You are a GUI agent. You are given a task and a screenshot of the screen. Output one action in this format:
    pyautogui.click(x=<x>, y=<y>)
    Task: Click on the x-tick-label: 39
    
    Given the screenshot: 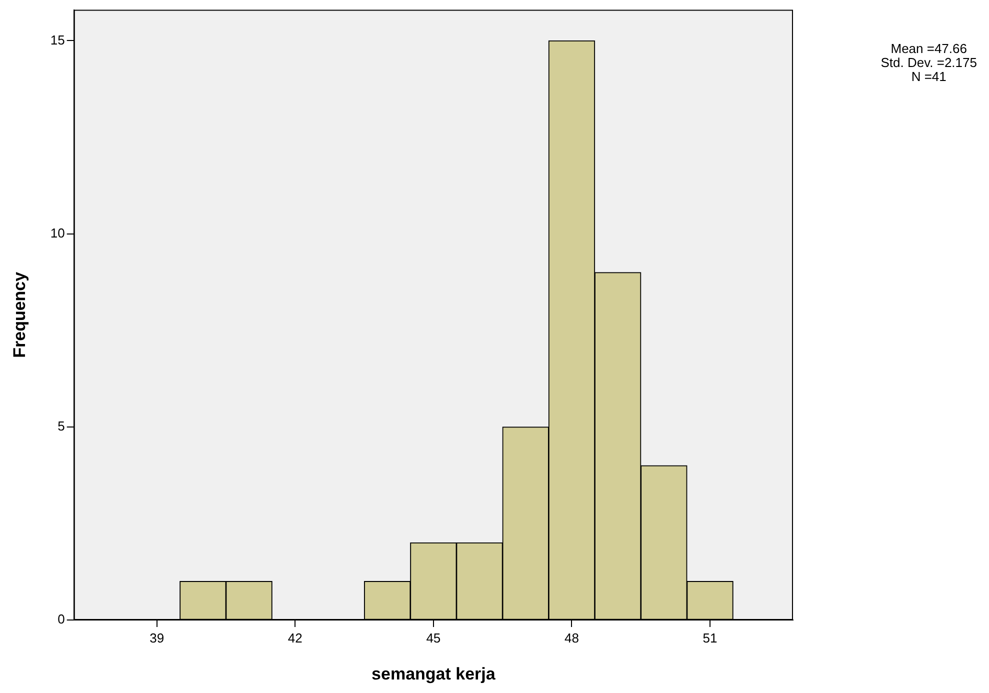 What is the action you would take?
    pyautogui.click(x=157, y=638)
    